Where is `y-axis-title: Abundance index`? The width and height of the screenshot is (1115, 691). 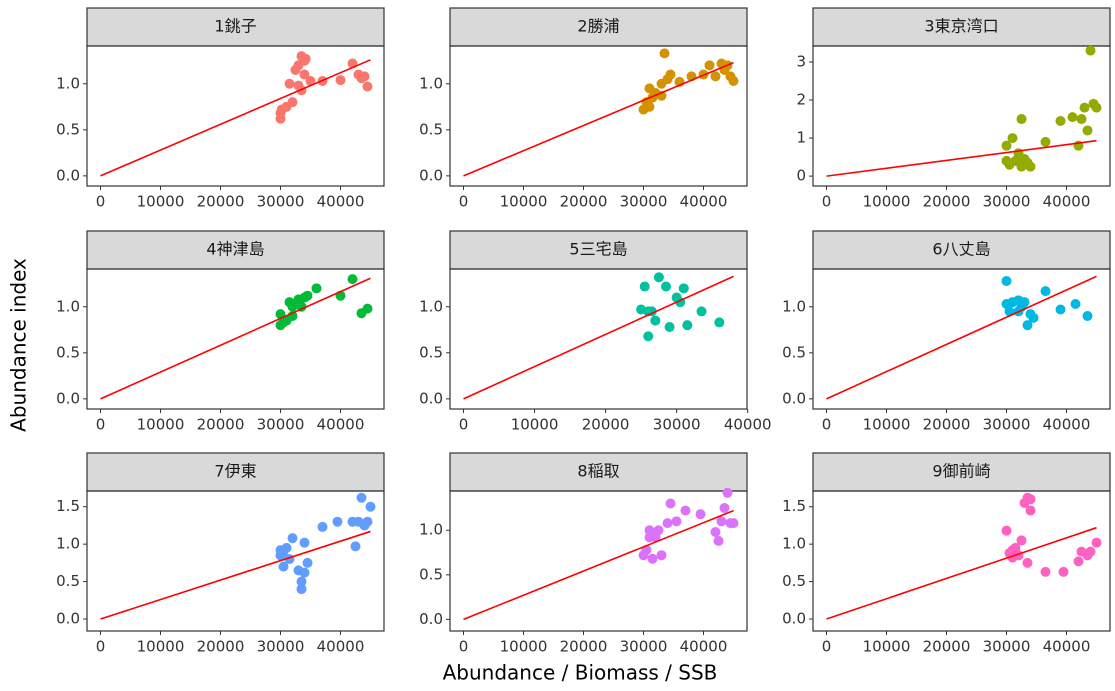
y-axis-title: Abundance index is located at coordinates (19, 345).